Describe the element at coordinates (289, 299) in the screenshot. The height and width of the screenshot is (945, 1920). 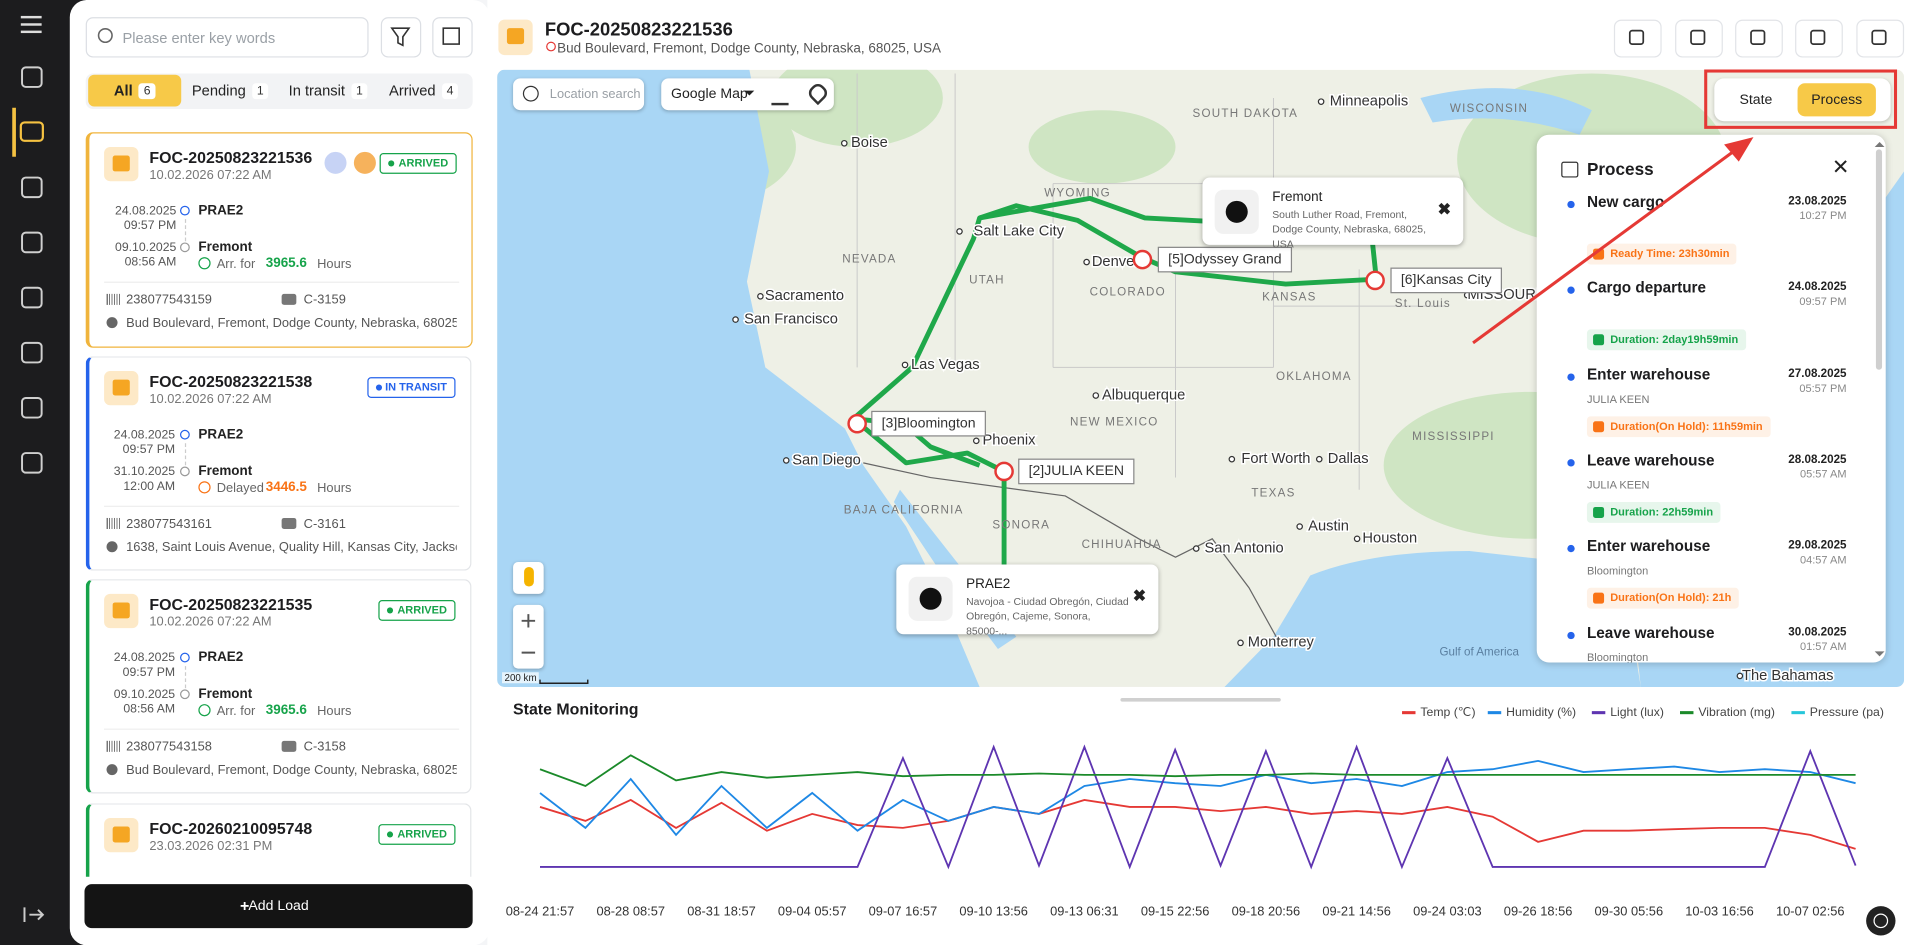
I see `truck-icon` at that location.